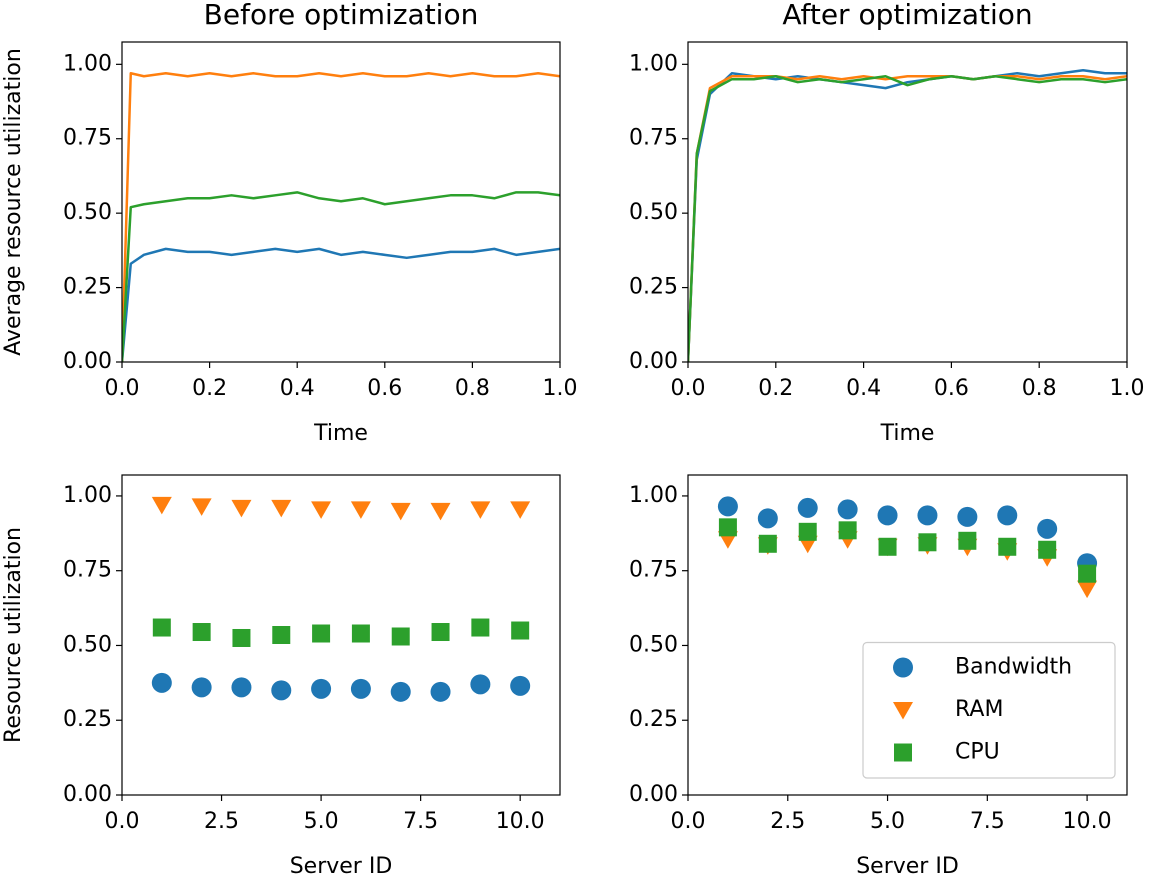 The image size is (1150, 875). I want to click on plot-area, so click(341, 217).